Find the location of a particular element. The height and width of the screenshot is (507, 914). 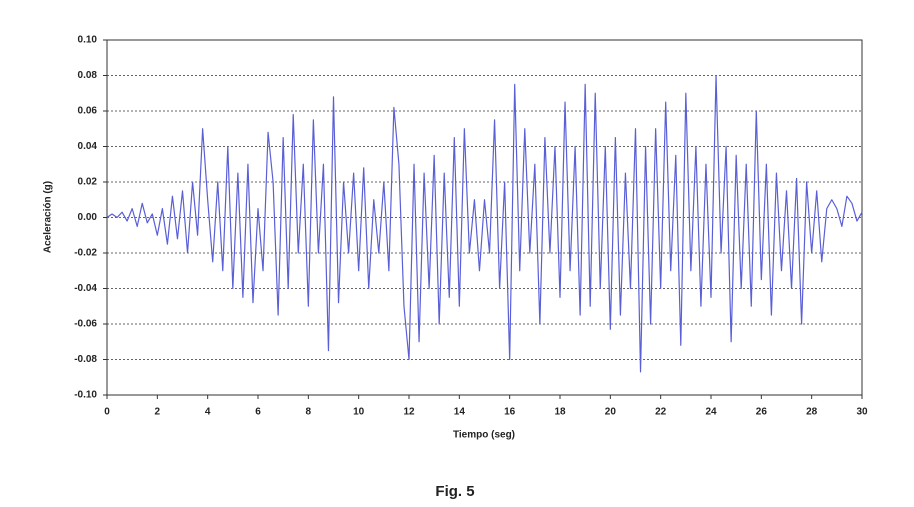

x-tick-label: 0 is located at coordinates (107, 412).